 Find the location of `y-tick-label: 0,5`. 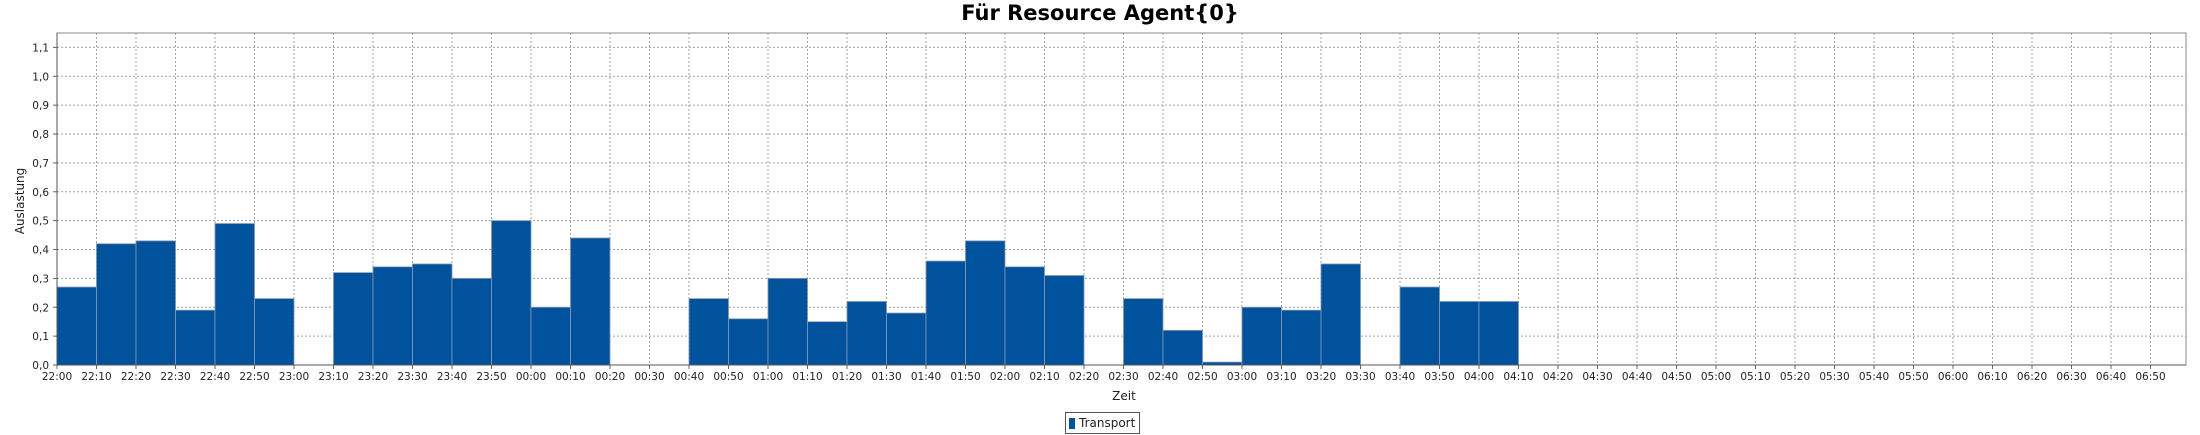

y-tick-label: 0,5 is located at coordinates (40, 222).